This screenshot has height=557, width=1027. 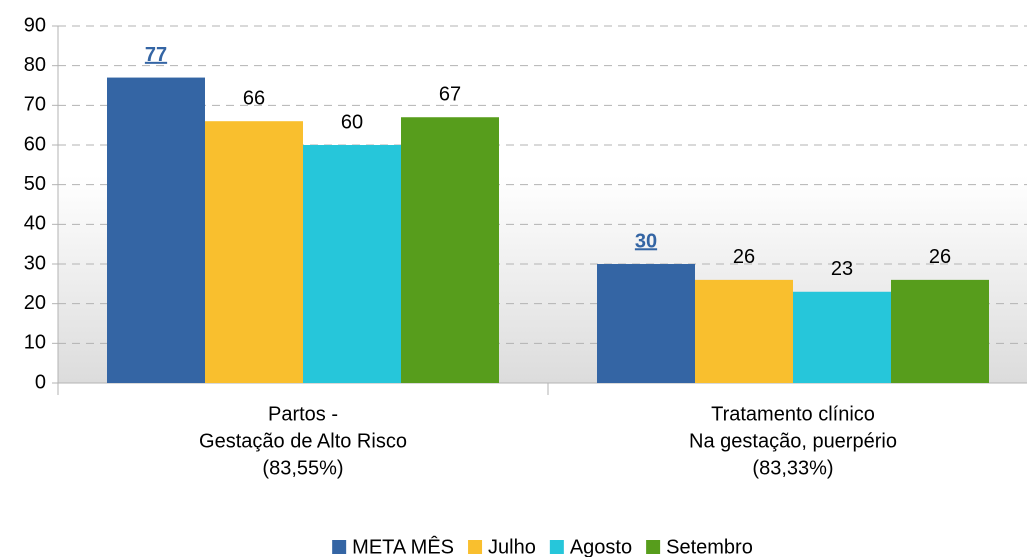 What do you see at coordinates (601, 546) in the screenshot?
I see `legend-label: Agosto` at bounding box center [601, 546].